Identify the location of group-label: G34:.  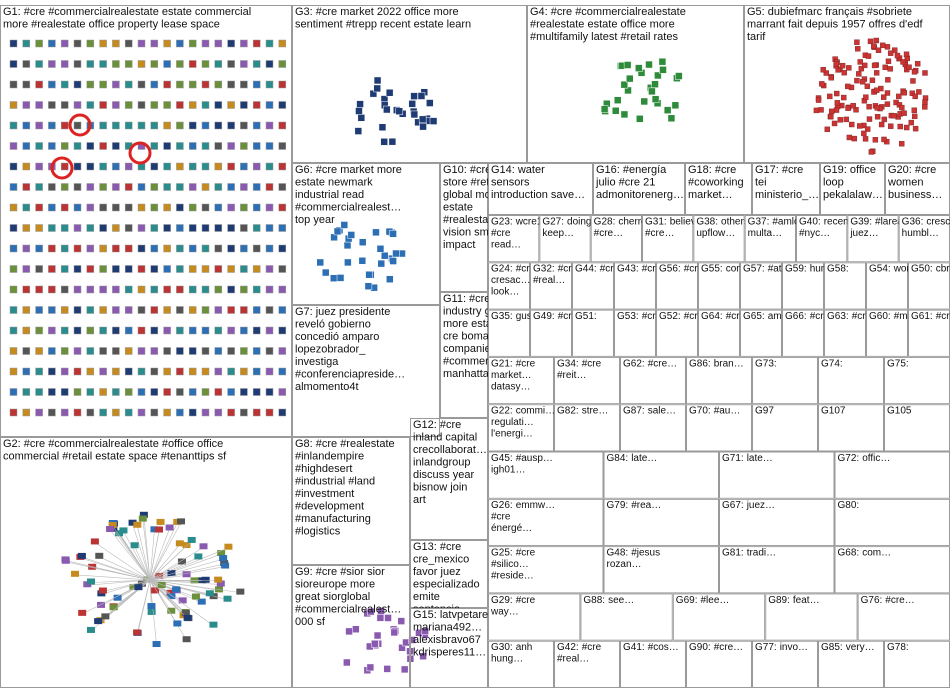
(568, 363).